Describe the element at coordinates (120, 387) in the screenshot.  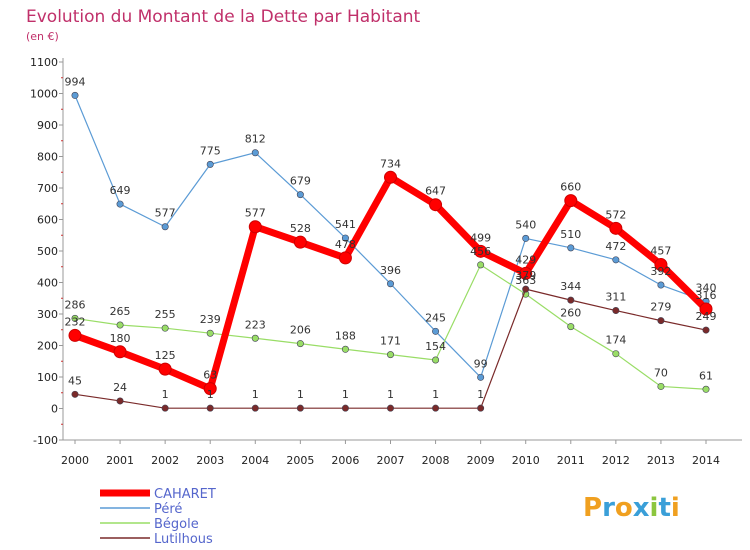
I see `data-label: 24` at that location.